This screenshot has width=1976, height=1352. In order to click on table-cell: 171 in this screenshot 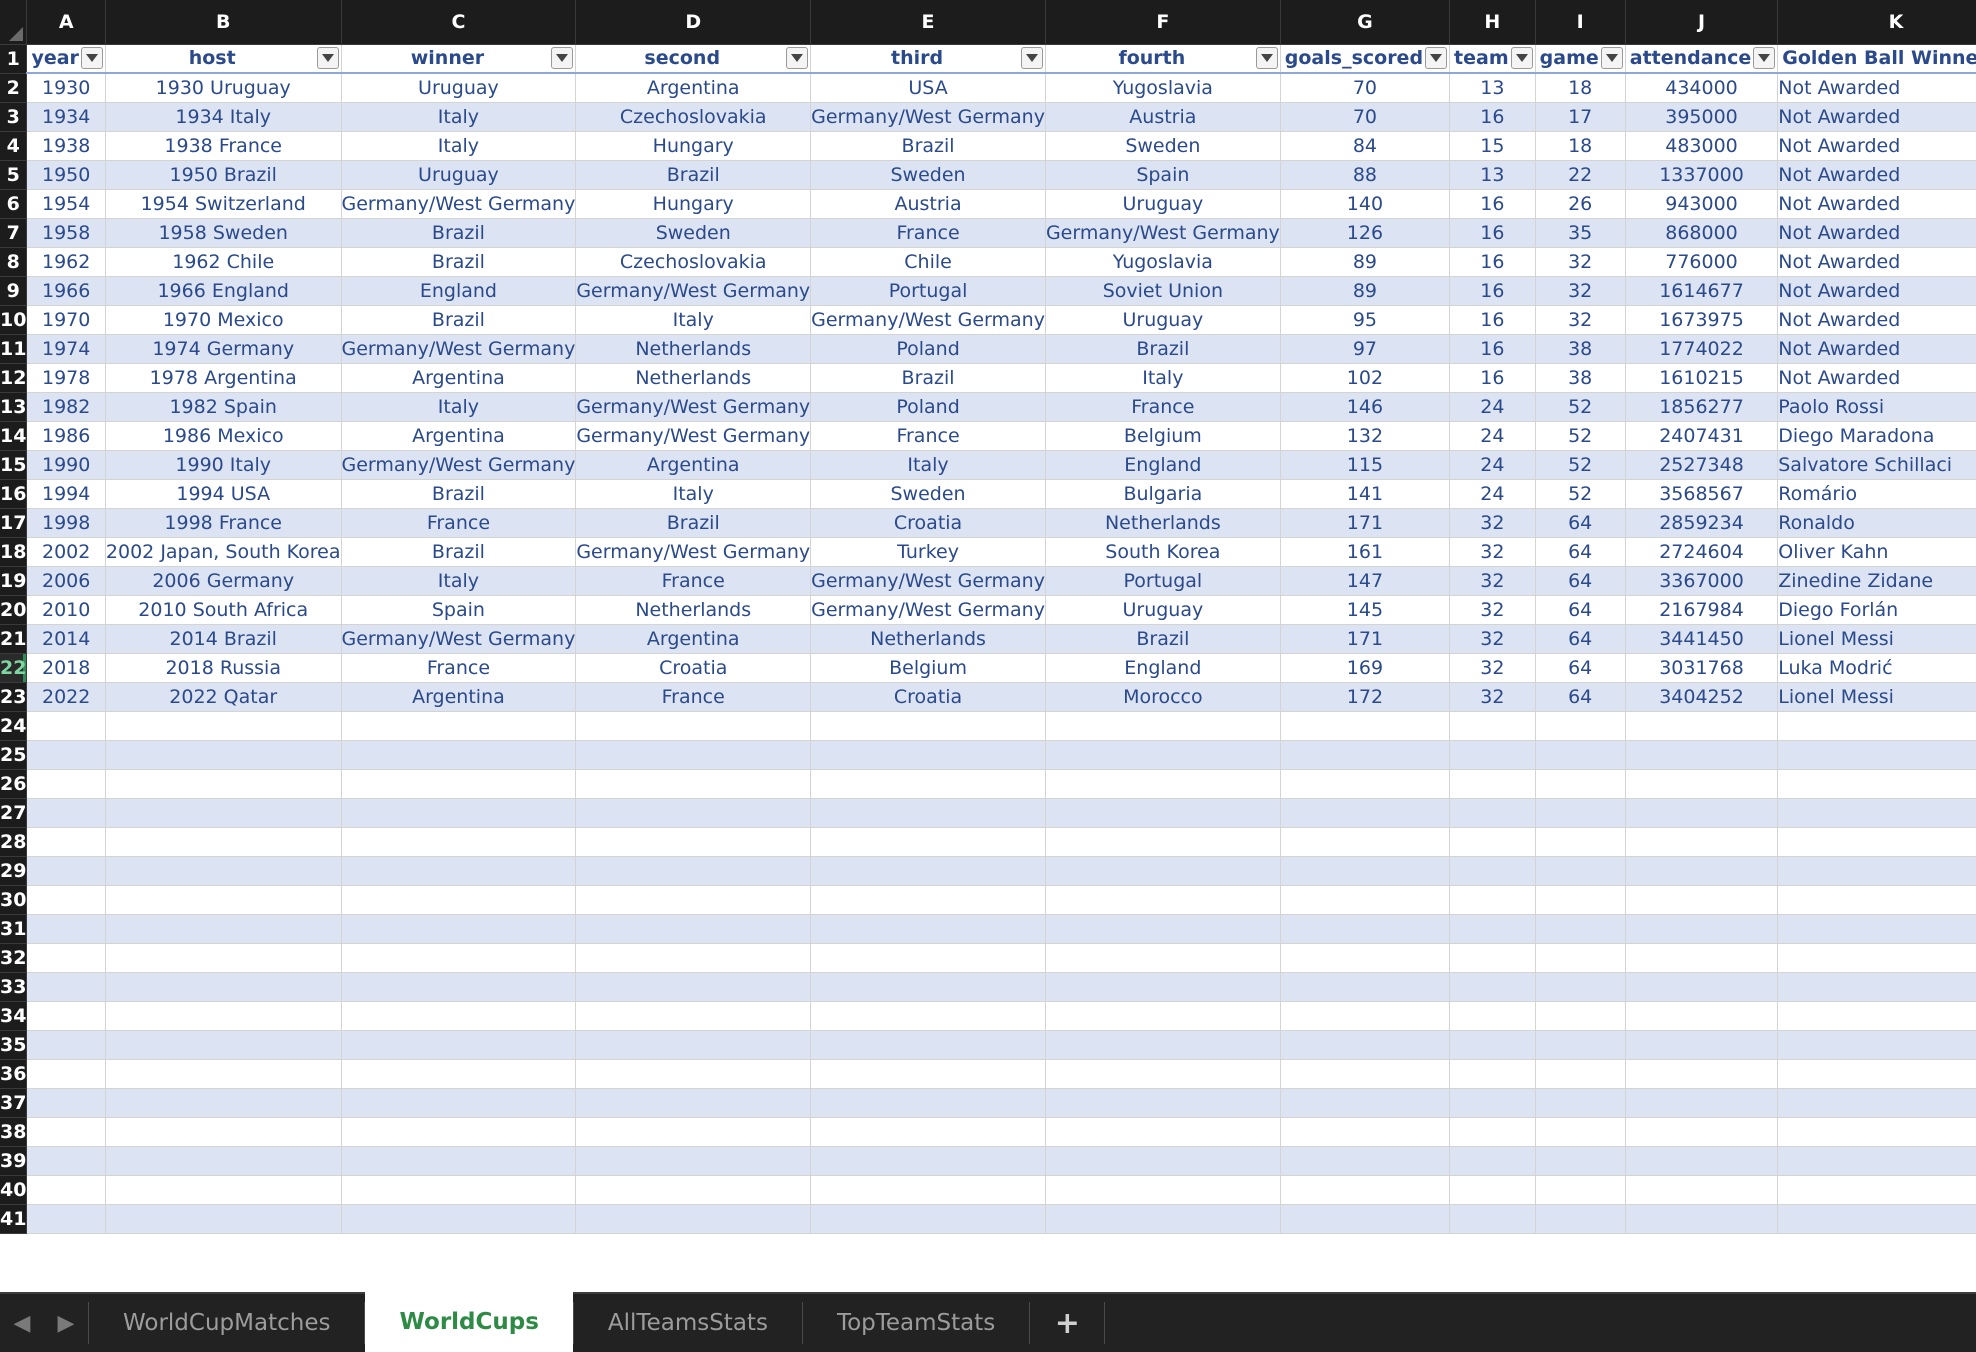, I will do `click(1365, 523)`.